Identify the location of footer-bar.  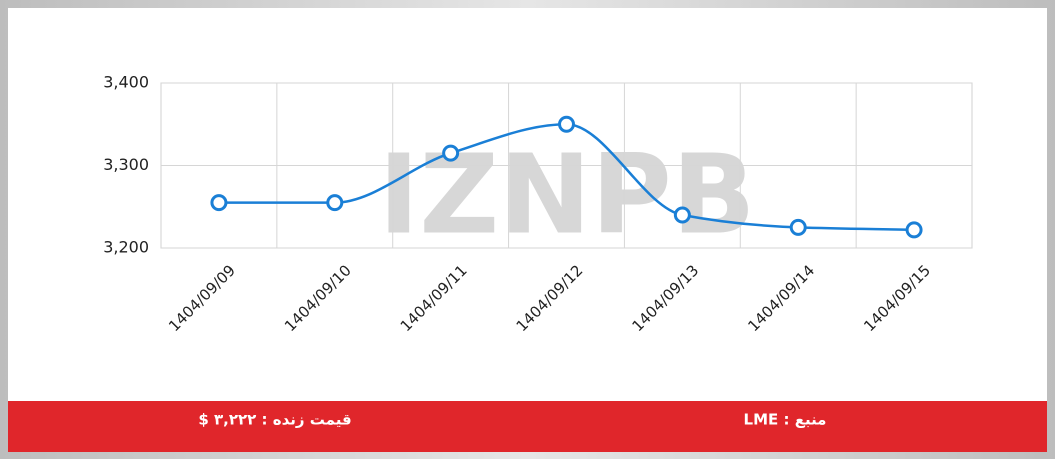
(527, 426).